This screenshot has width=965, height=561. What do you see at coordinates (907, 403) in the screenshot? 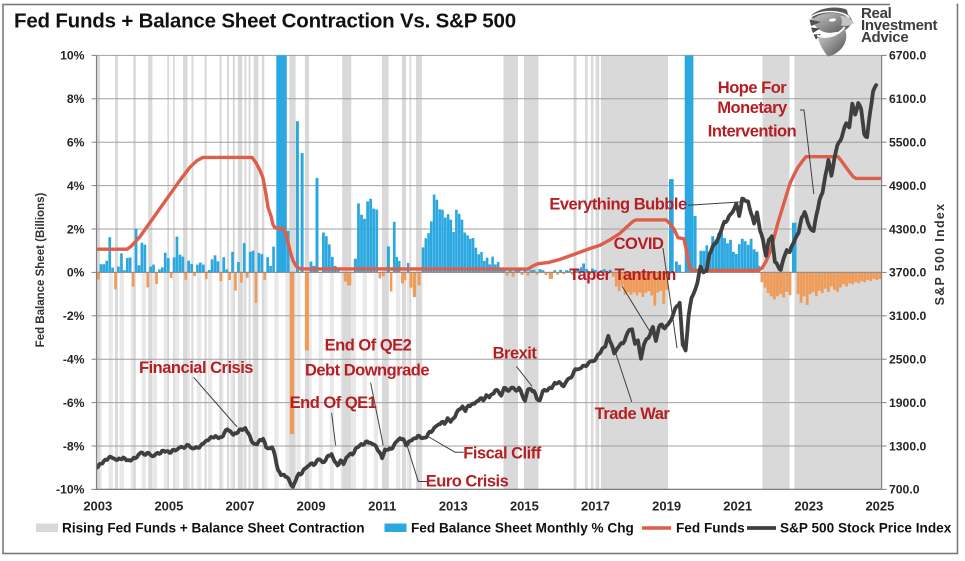
I see `svg-text: 1900.0` at bounding box center [907, 403].